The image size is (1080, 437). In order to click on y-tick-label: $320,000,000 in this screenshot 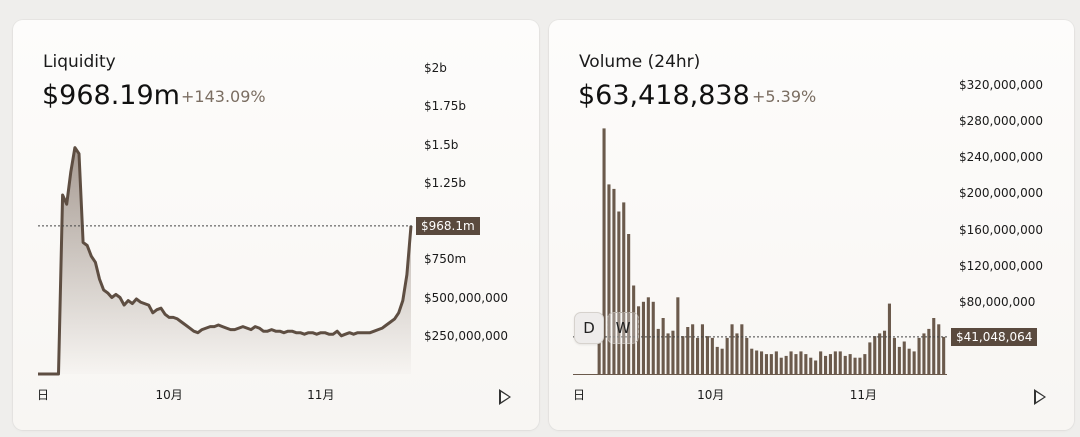, I will do `click(1001, 85)`.